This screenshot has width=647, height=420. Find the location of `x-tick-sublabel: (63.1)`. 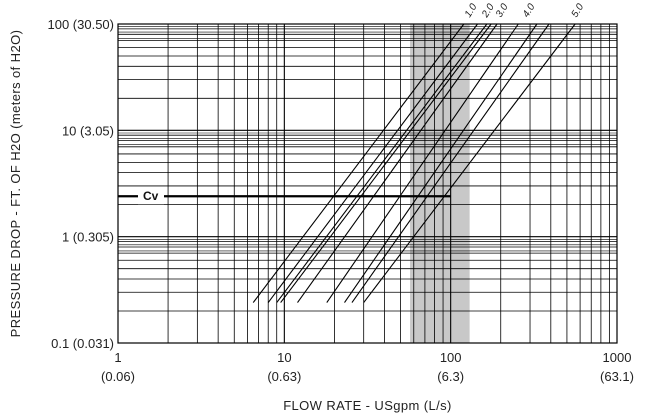

x-tick-sublabel: (63.1) is located at coordinates (617, 376).